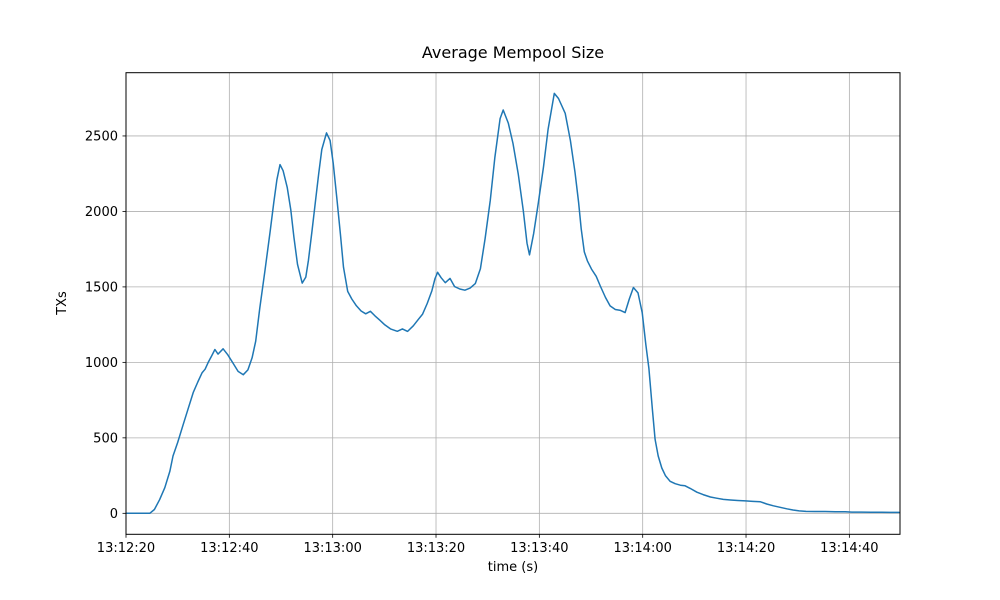 This screenshot has height=600, width=1000. Describe the element at coordinates (513, 52) in the screenshot. I see `chart-title: Average Mempool Size` at that location.